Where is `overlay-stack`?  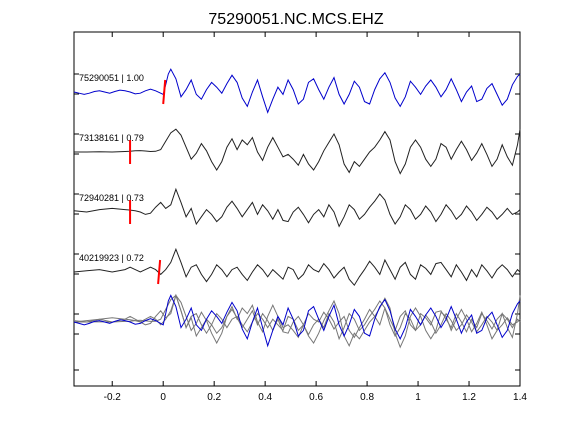 overlay-stack is located at coordinates (297, 321).